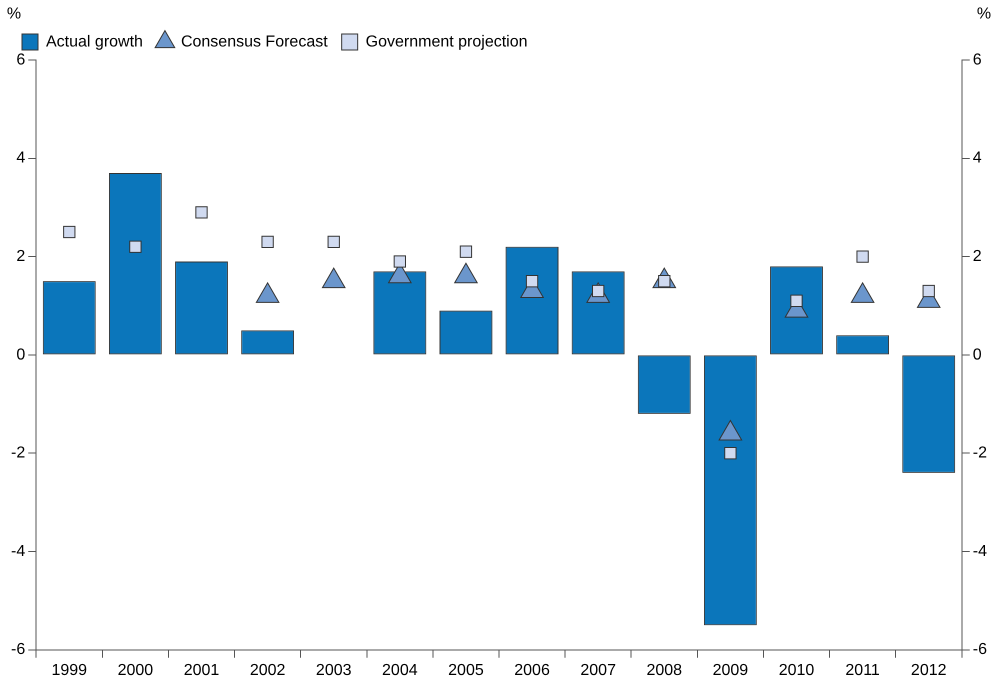  What do you see at coordinates (980, 551) in the screenshot?
I see `y2-tick-label: -4` at bounding box center [980, 551].